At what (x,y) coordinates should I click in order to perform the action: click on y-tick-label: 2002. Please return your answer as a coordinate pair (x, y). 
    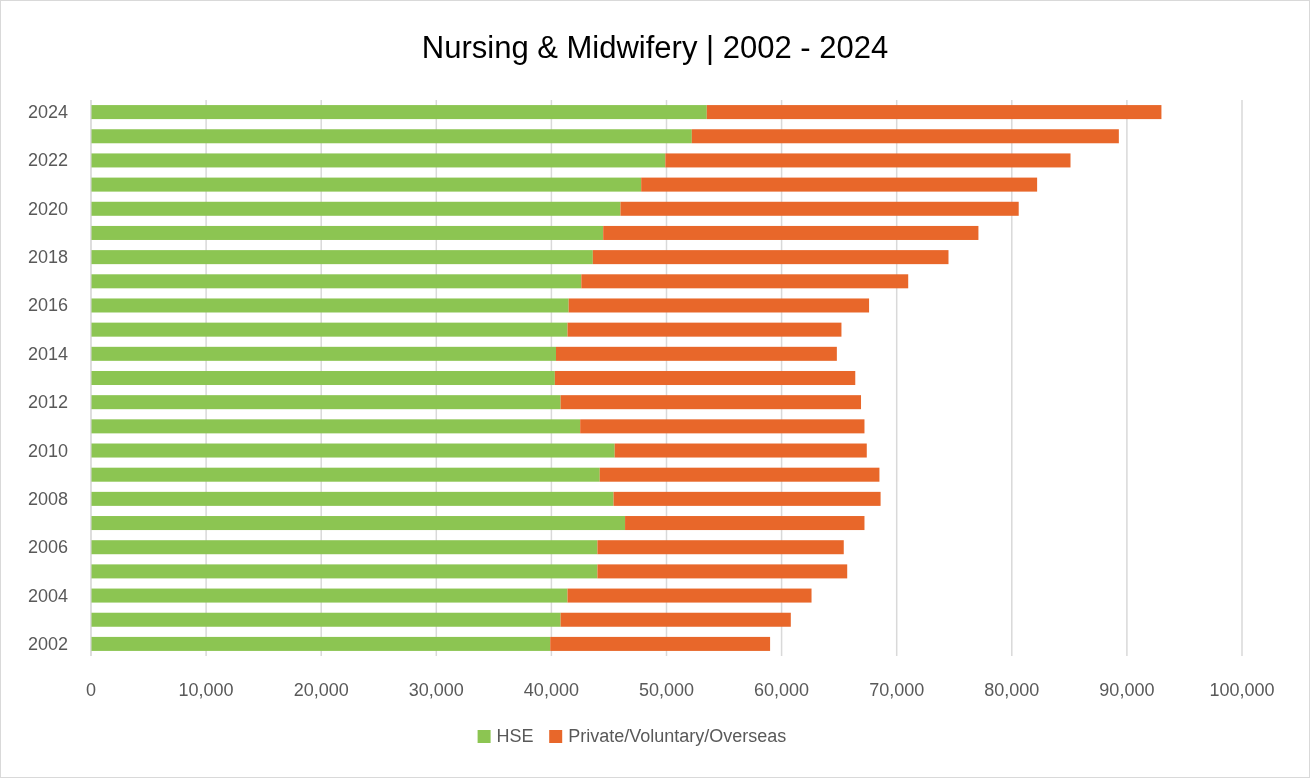
    Looking at the image, I should click on (47, 643).